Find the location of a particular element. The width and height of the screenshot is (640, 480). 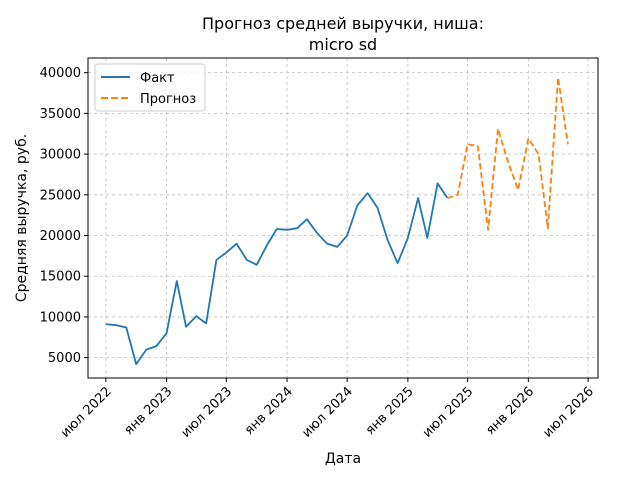

y-tick-label: 35000 is located at coordinates (60, 114).